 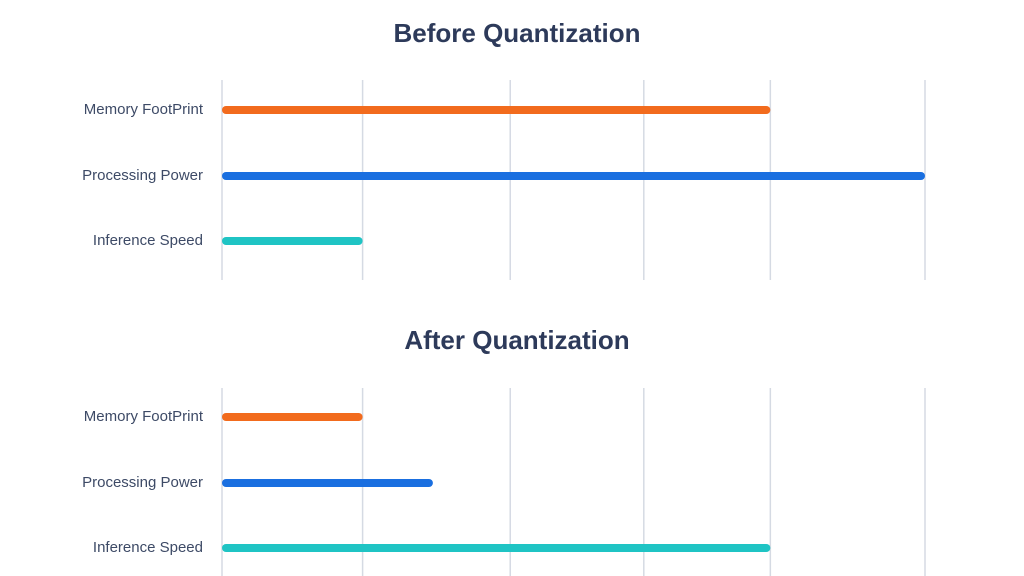 What do you see at coordinates (516, 33) in the screenshot?
I see `chart-title: Before Quantization` at bounding box center [516, 33].